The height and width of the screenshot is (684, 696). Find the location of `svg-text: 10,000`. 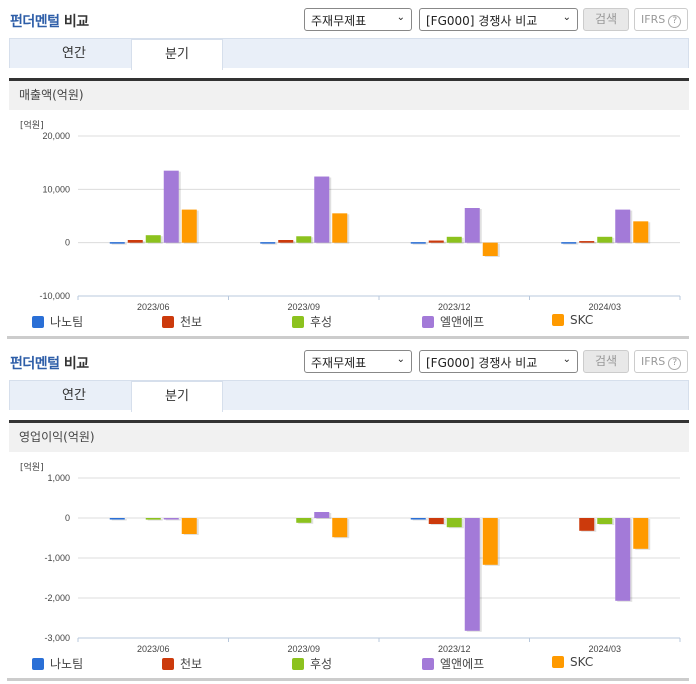

svg-text: 10,000 is located at coordinates (56, 189).